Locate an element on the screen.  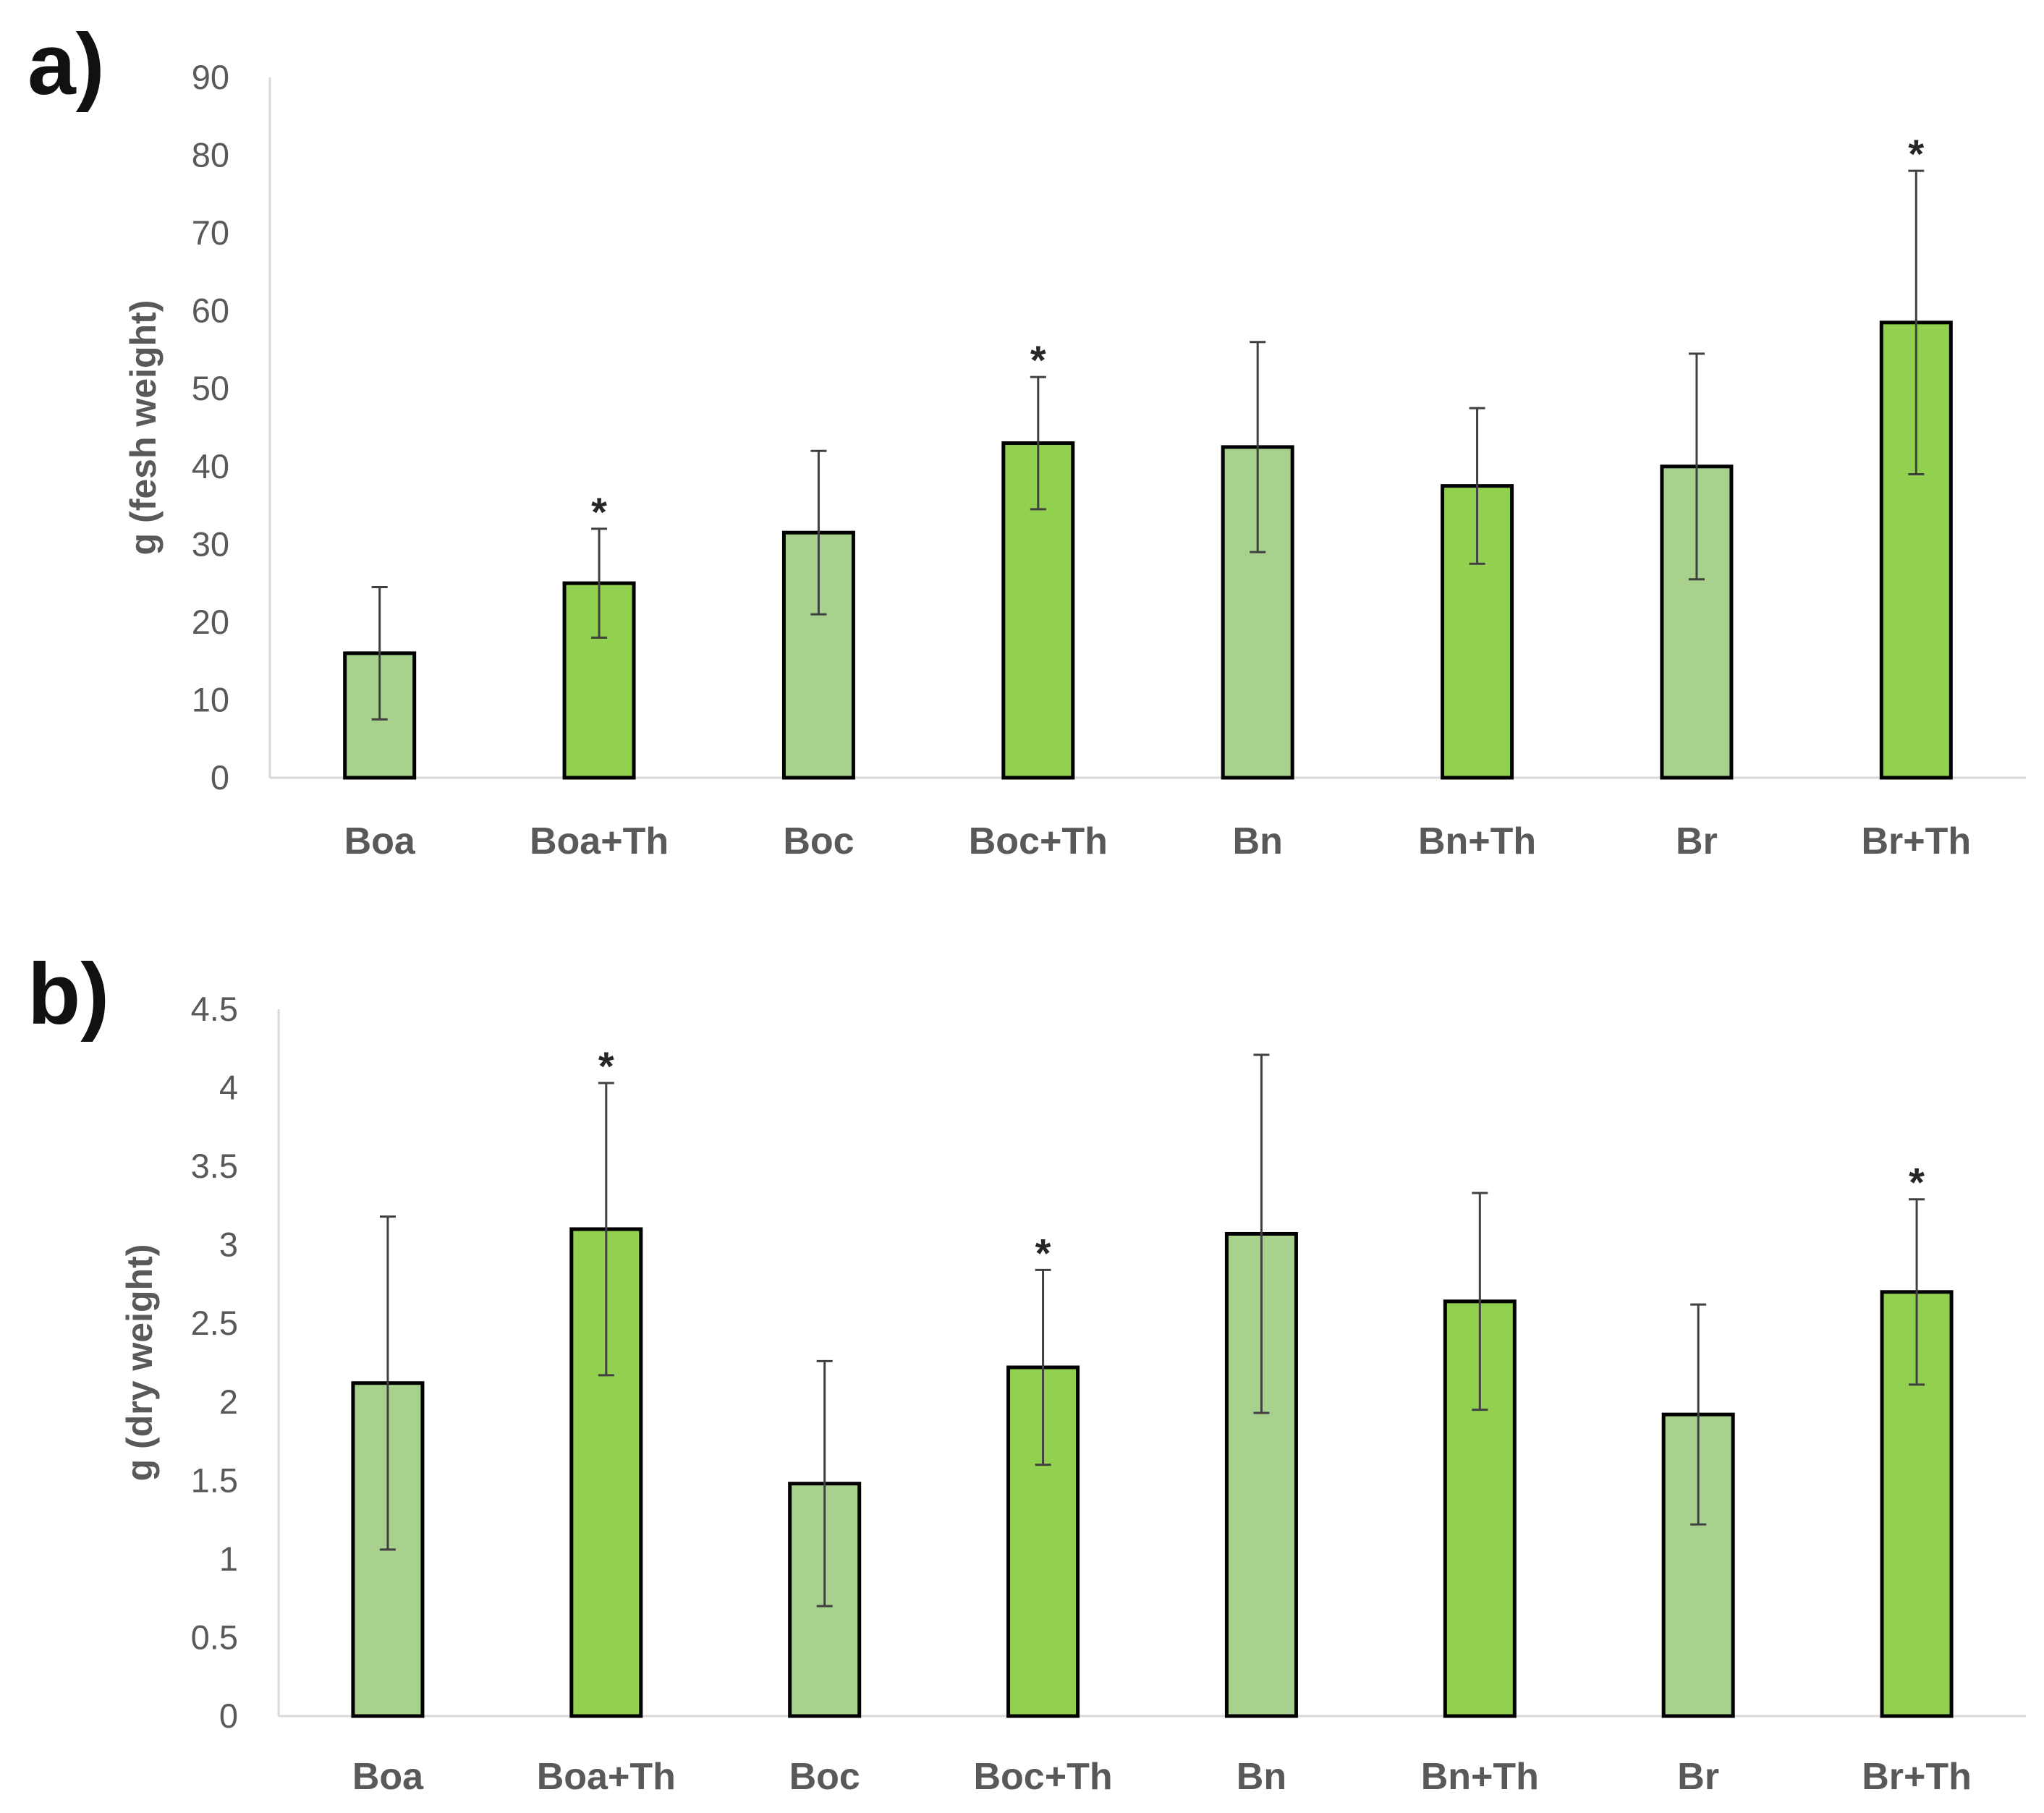
chart-b-y-tick-label: 3 is located at coordinates (228, 1245).